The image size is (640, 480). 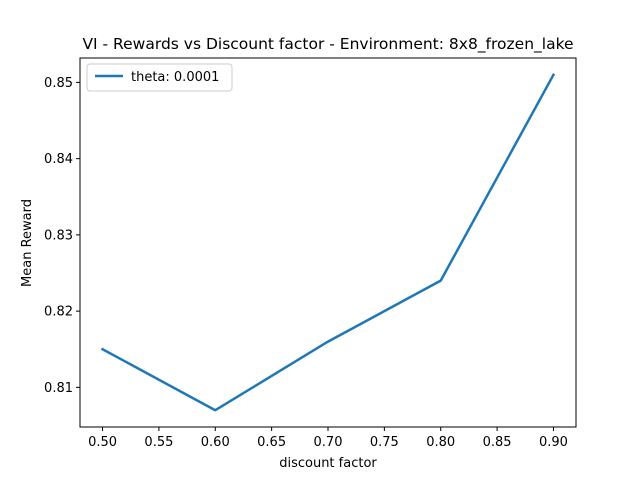 What do you see at coordinates (58, 312) in the screenshot?
I see `y-tick-label: 0.82` at bounding box center [58, 312].